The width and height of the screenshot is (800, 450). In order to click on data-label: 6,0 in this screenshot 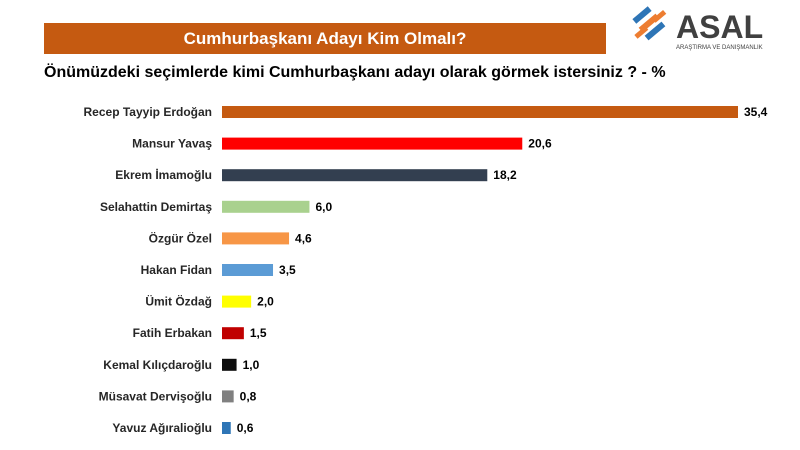, I will do `click(323, 207)`.